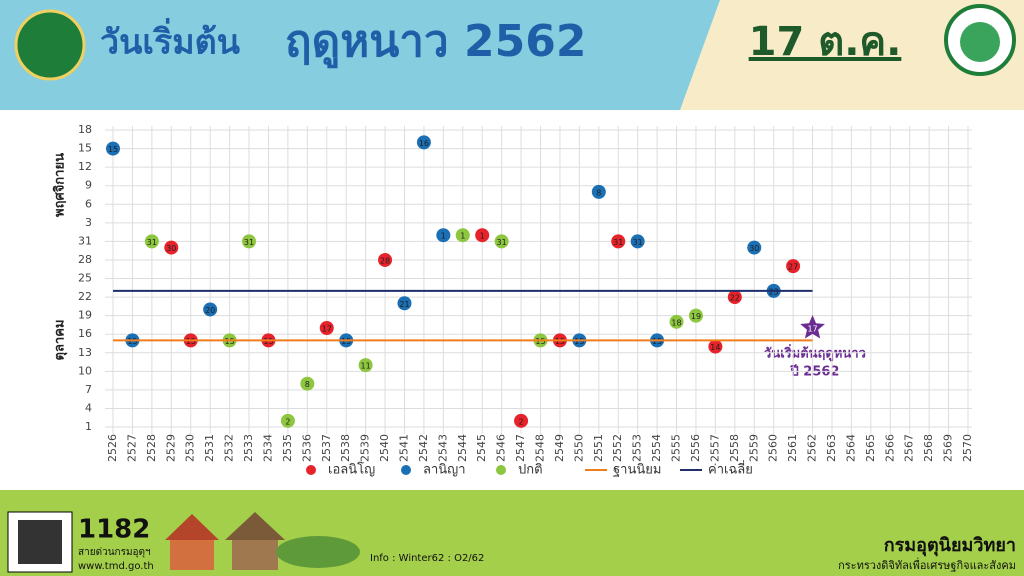 The height and width of the screenshot is (576, 1024). I want to click on qr-pattern, so click(40, 542).